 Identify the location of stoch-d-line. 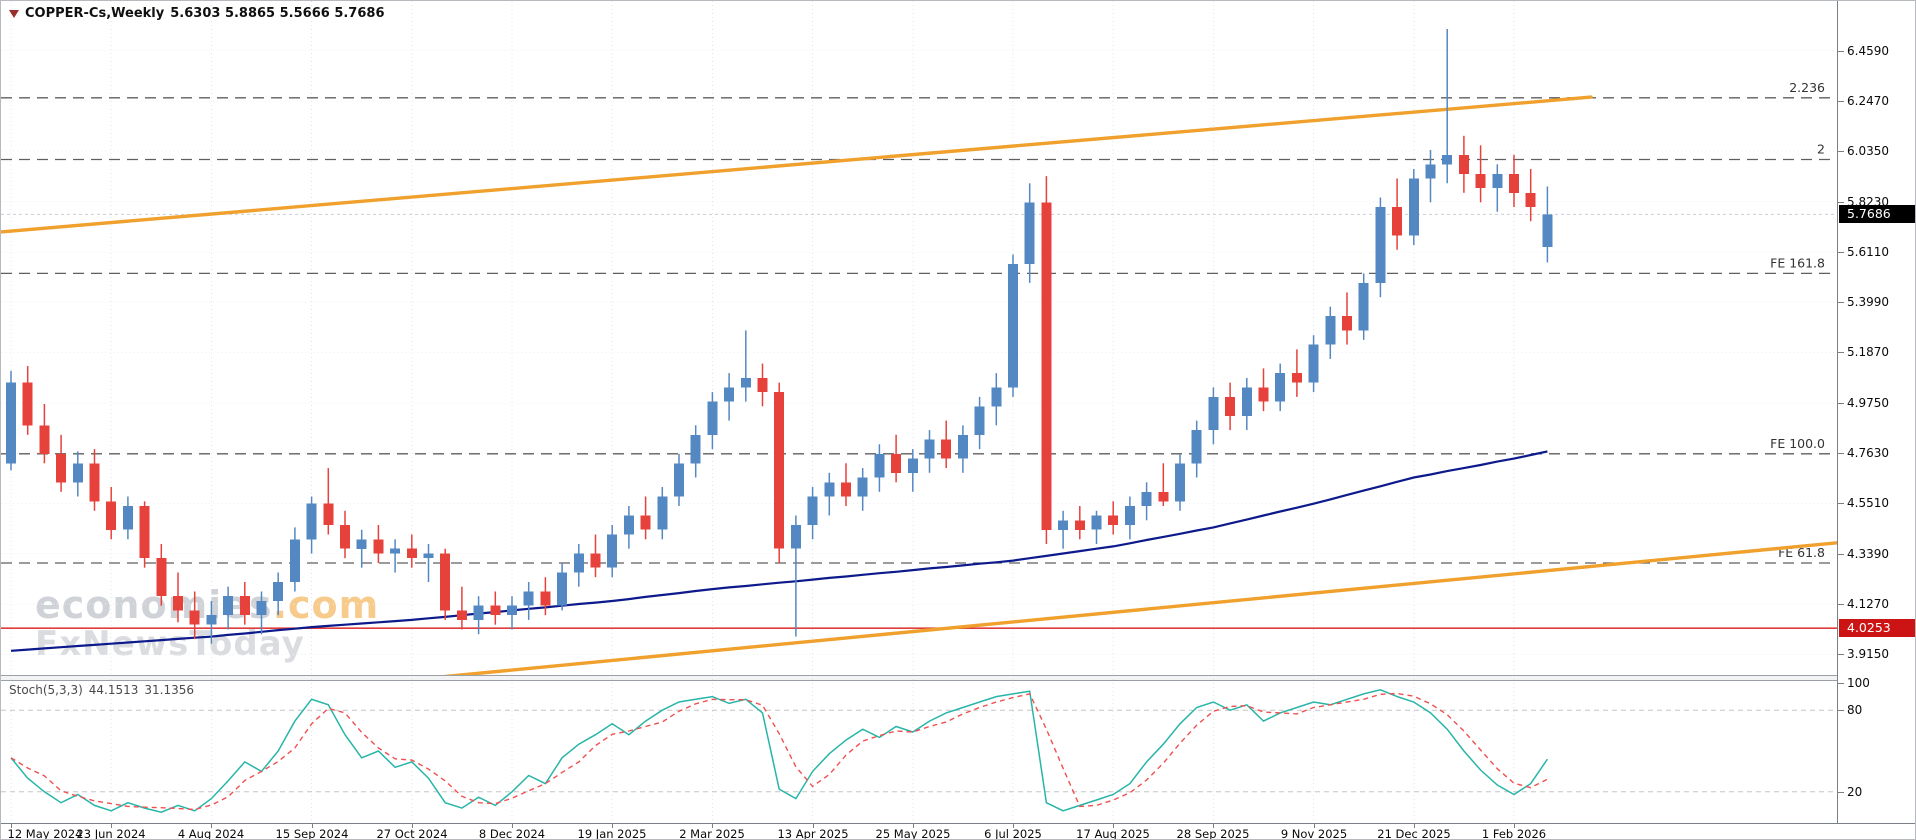
(779, 751).